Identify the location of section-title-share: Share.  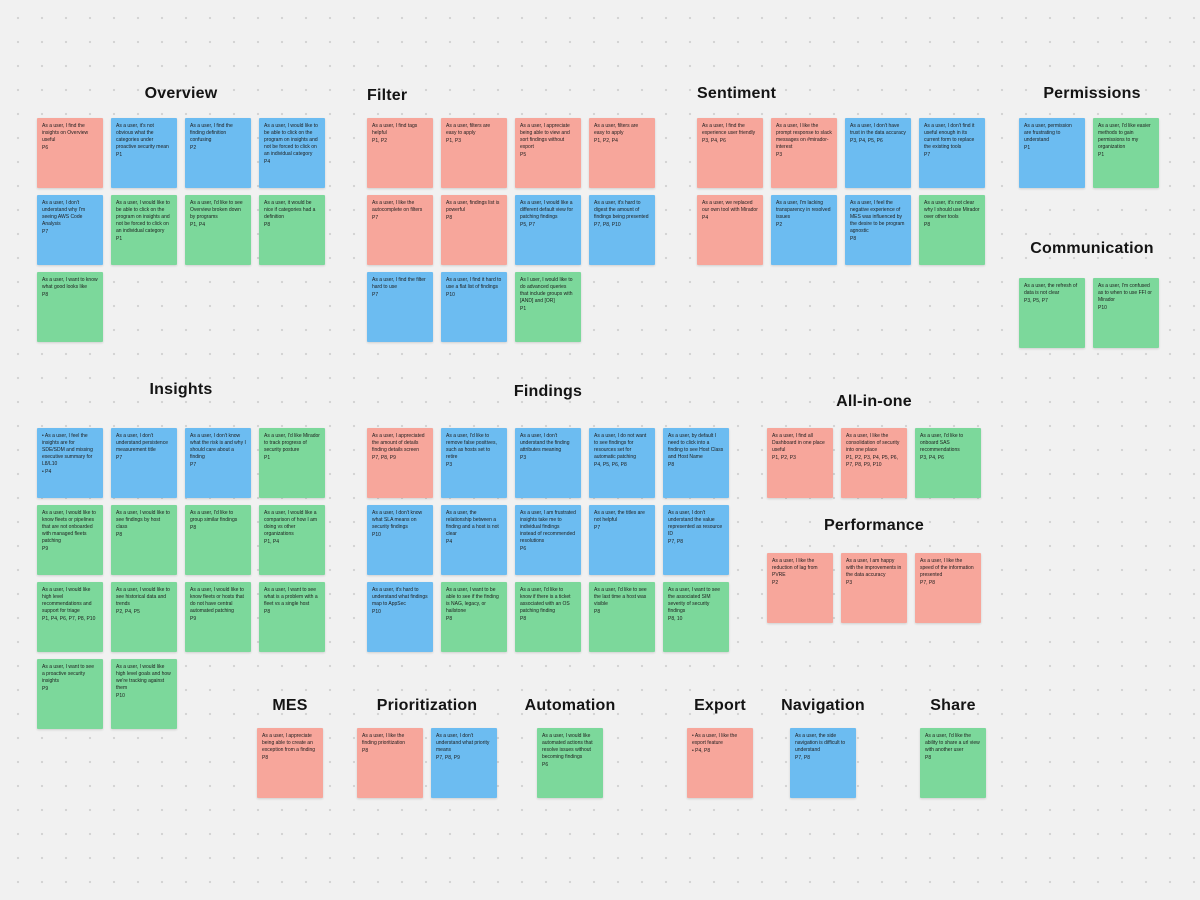
(953, 706).